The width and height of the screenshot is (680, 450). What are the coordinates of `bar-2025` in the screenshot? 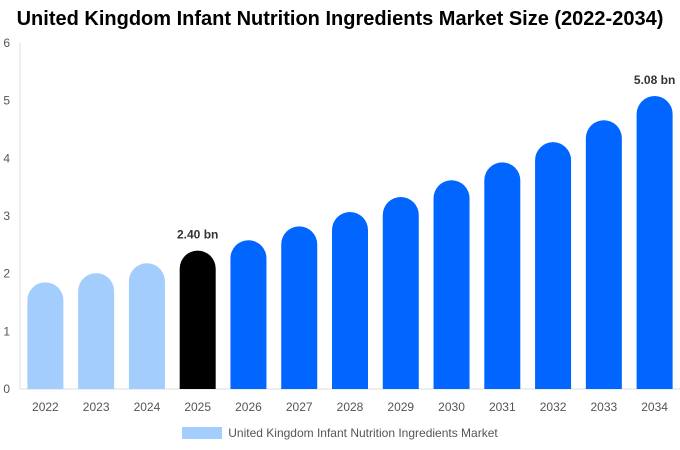 It's located at (197, 319).